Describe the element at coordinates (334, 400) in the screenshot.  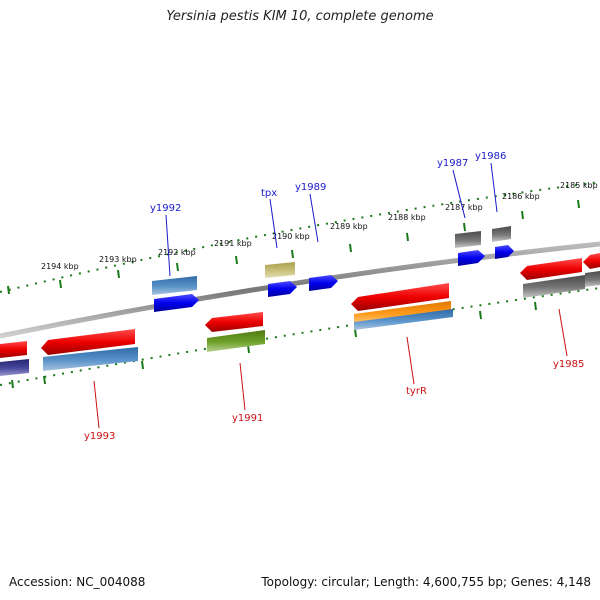
I see `gene-labels-bottom: y1993 y1991 tyrR y1985` at that location.